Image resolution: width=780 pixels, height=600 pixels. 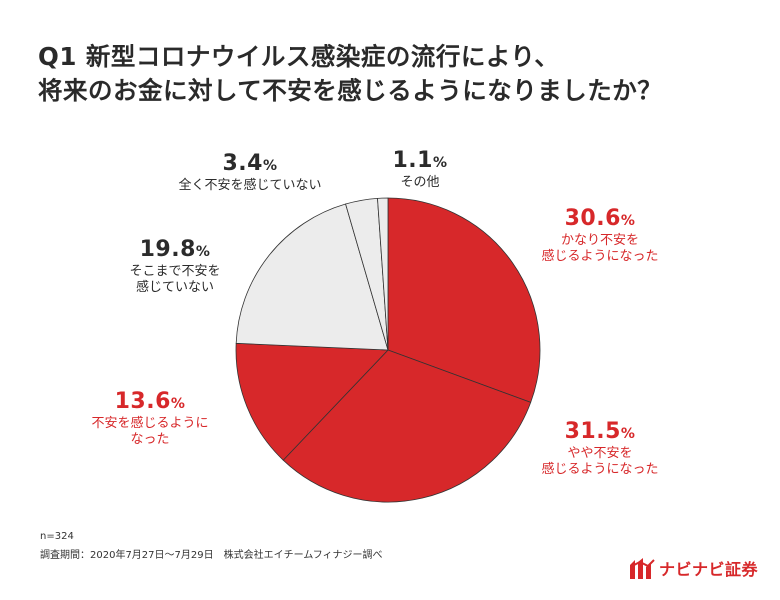 I want to click on label-slice-3: 19.8% そこまで不安を 感じていない, so click(x=175, y=266).